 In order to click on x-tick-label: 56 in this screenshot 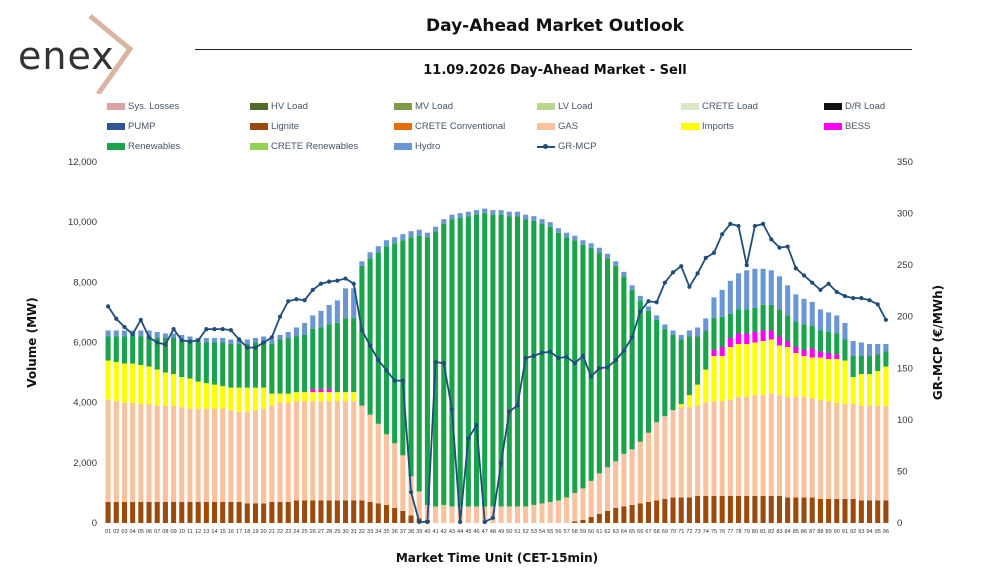, I will do `click(558, 532)`.